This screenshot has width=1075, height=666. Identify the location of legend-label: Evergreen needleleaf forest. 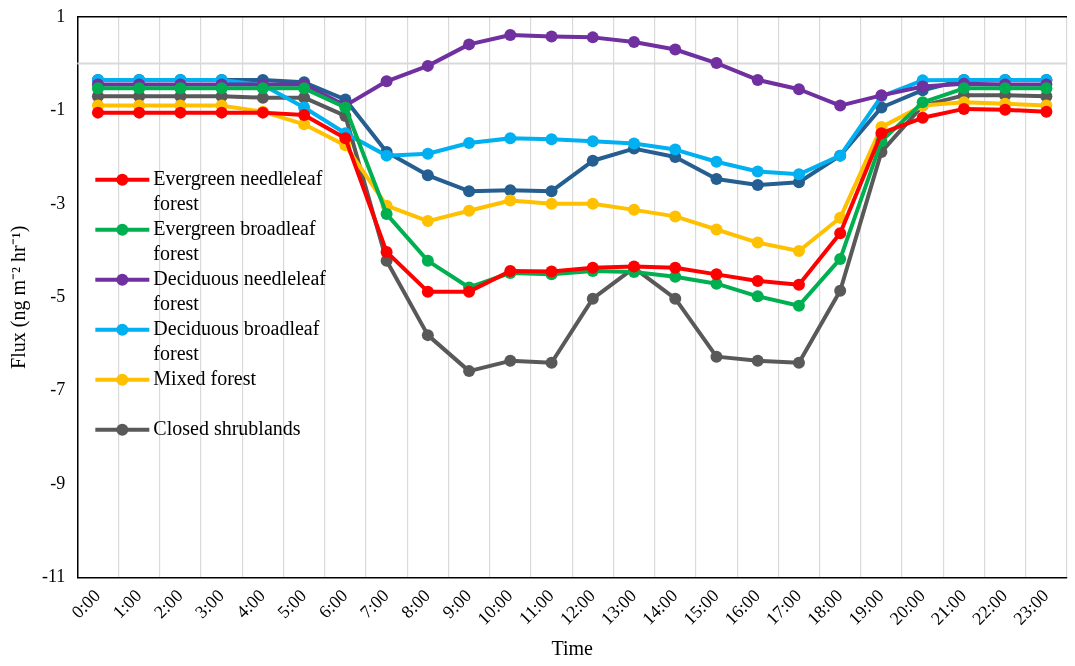
(238, 191).